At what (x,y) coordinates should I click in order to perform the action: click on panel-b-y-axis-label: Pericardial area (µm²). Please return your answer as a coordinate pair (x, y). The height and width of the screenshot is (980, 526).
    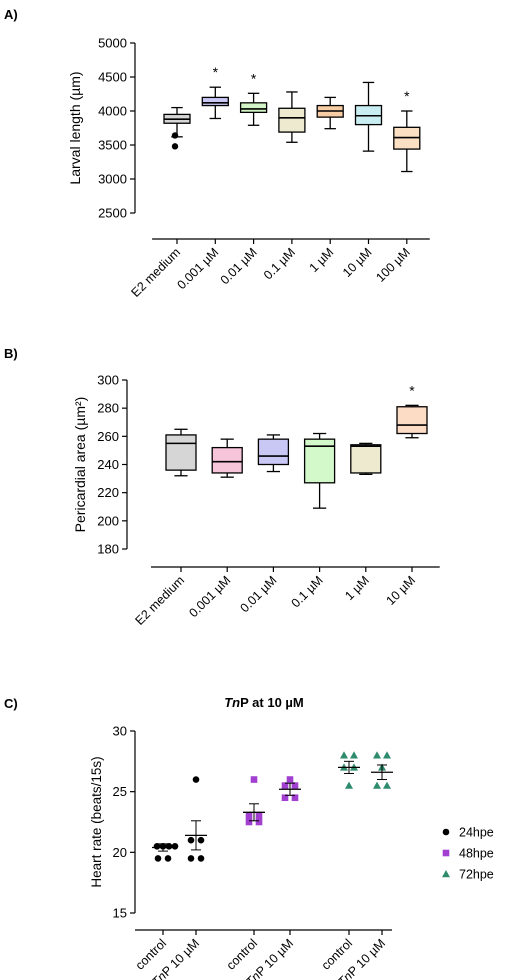
    Looking at the image, I should click on (80, 465).